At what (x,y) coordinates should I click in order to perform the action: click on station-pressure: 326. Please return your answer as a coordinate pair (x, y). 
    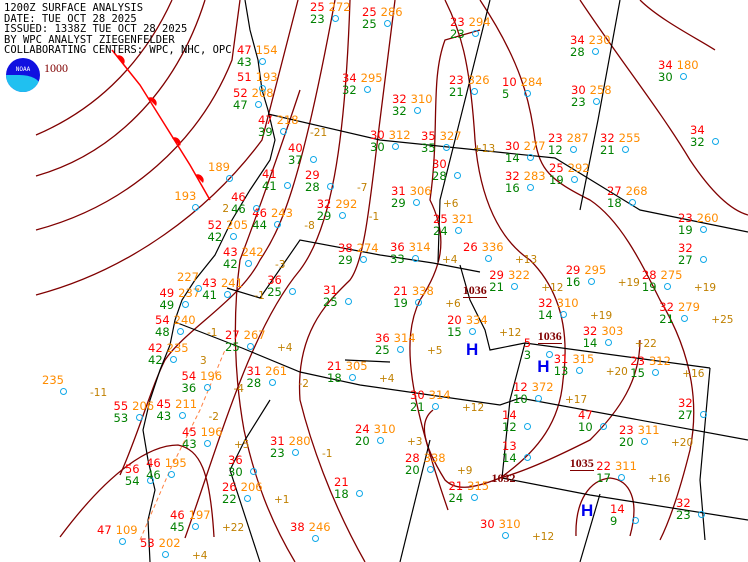
    Looking at the image, I should click on (478, 80).